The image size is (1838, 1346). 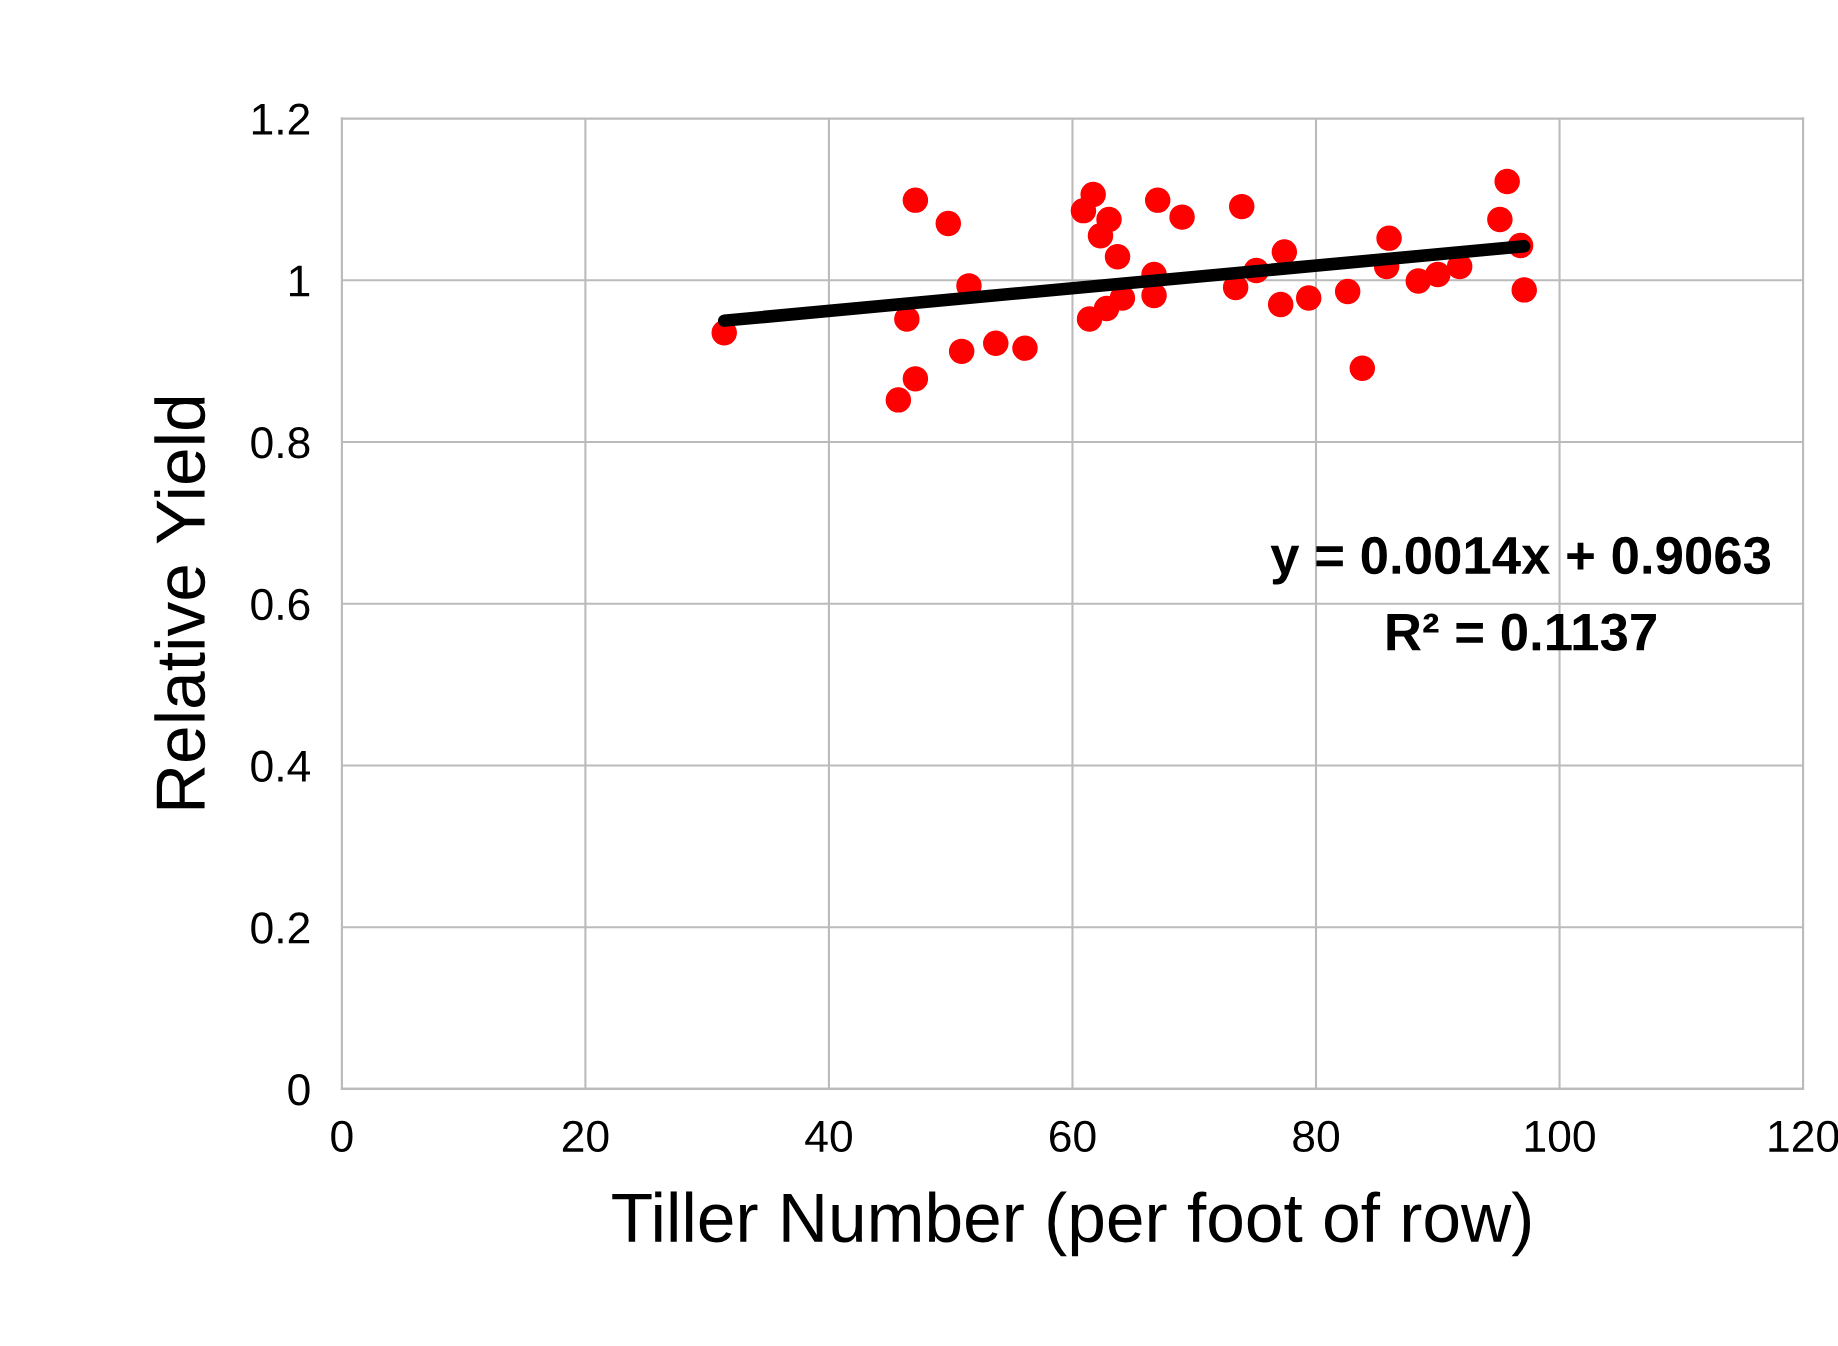 What do you see at coordinates (1071, 1224) in the screenshot?
I see `x-axis-title: Tiller Number (per foot of row)` at bounding box center [1071, 1224].